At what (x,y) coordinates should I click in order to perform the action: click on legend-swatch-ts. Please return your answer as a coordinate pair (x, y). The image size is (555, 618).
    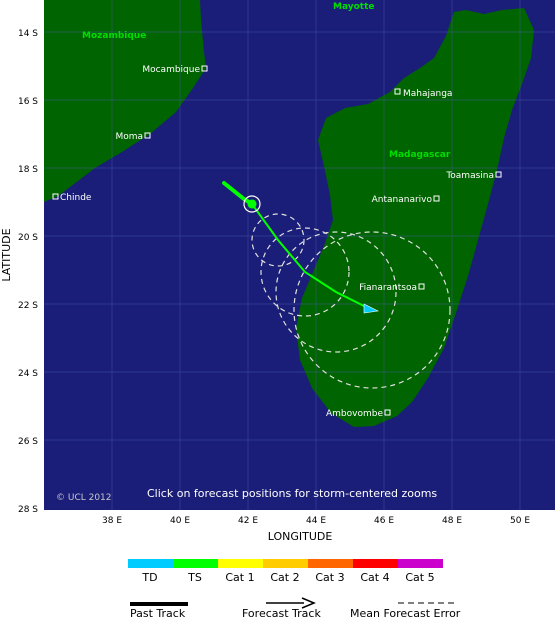
    Looking at the image, I should click on (195, 563).